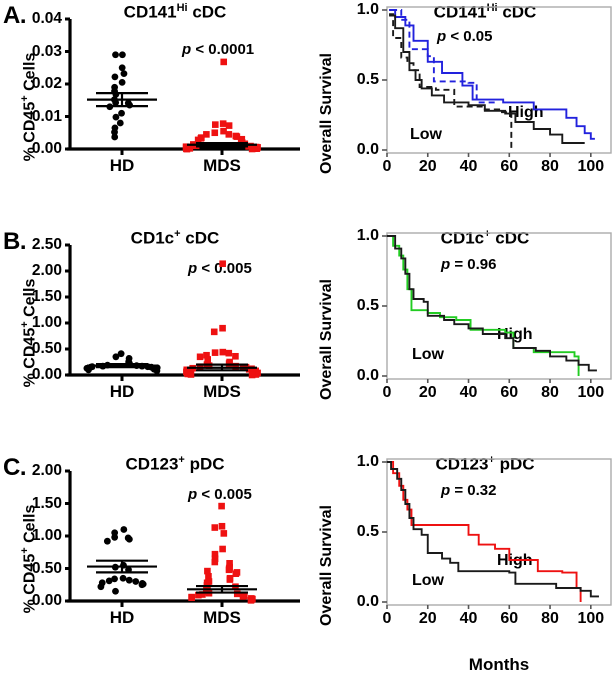 The height and width of the screenshot is (685, 614). What do you see at coordinates (46, 374) in the screenshot?
I see `scatter-y-tick-label: 0.00` at bounding box center [46, 374].